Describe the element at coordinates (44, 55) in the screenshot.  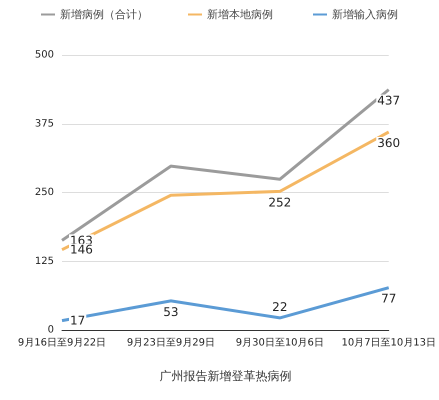
I see `y-tick-label: 500` at that location.